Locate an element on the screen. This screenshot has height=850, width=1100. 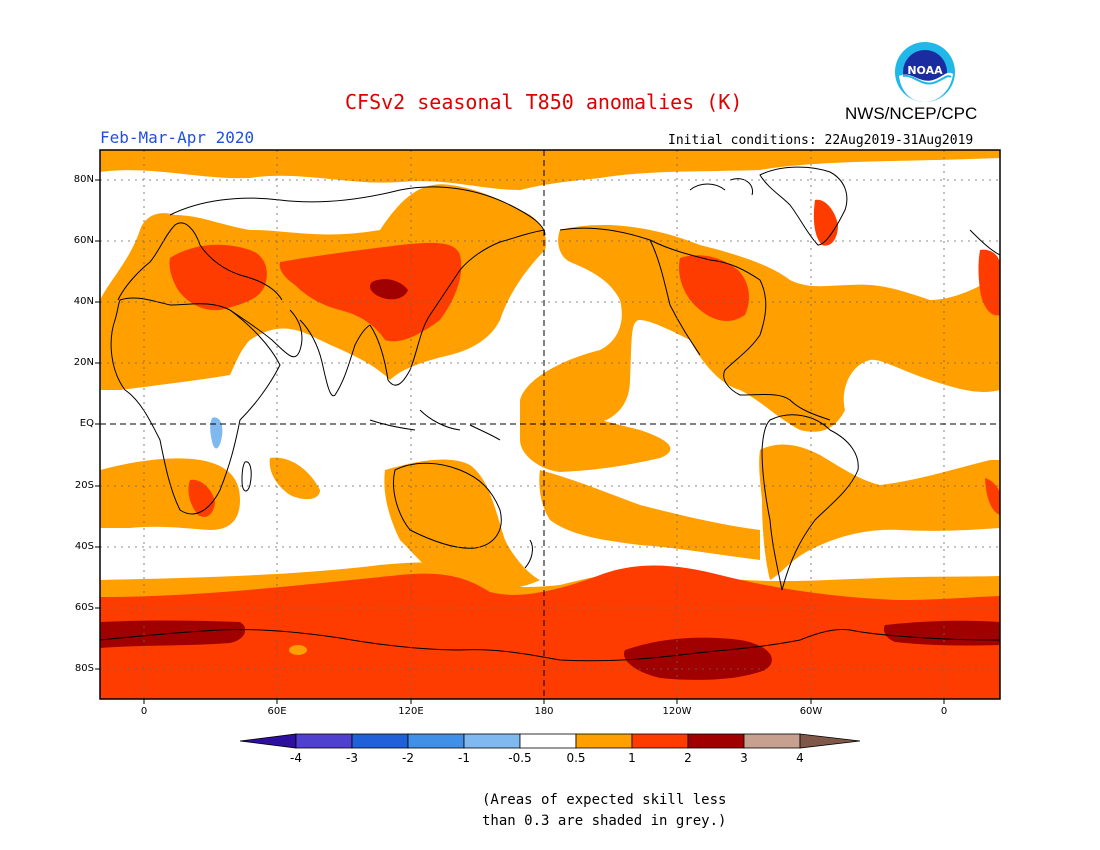
colorbar-label: -0.5 is located at coordinates (520, 758).